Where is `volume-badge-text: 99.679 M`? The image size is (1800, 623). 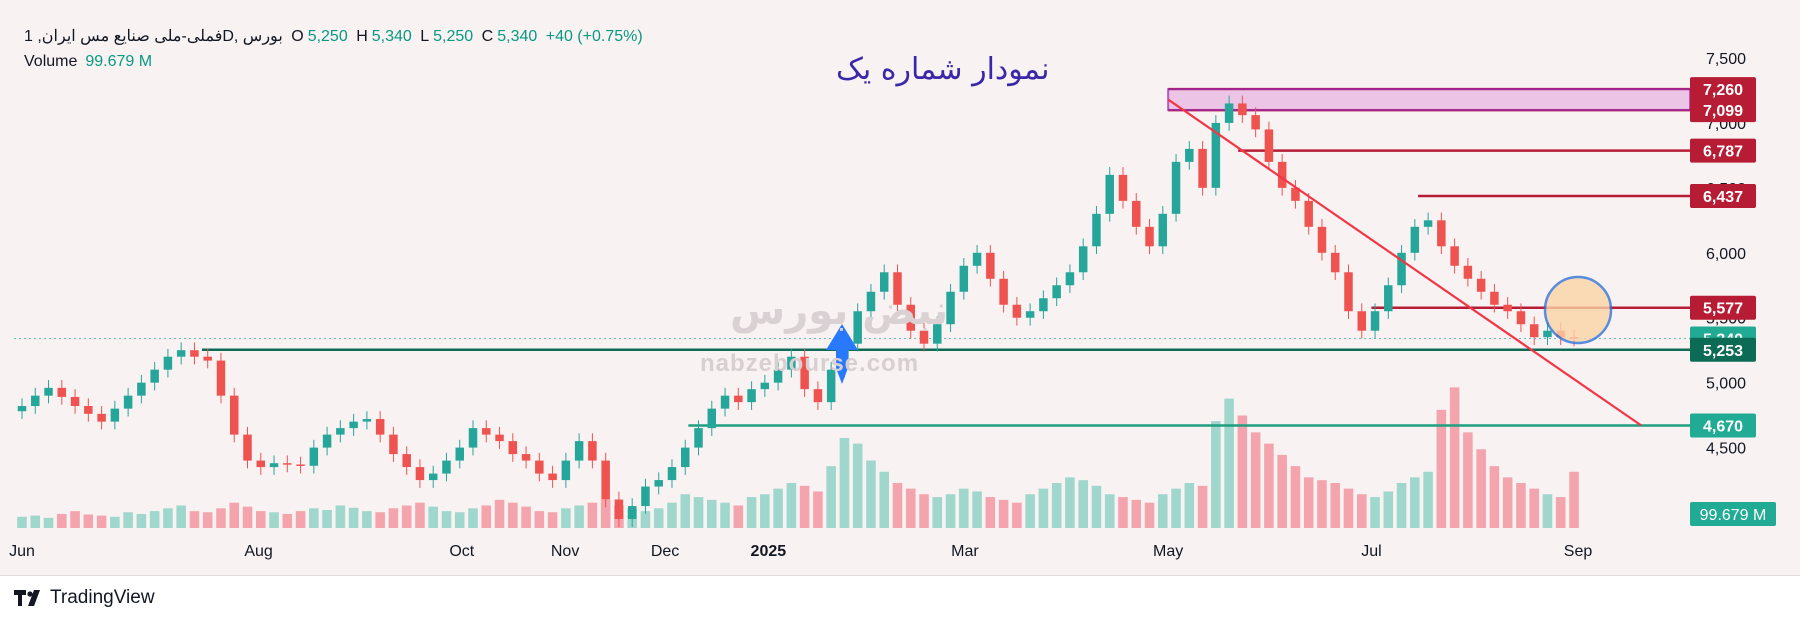
volume-badge-text: 99.679 M is located at coordinates (1733, 515).